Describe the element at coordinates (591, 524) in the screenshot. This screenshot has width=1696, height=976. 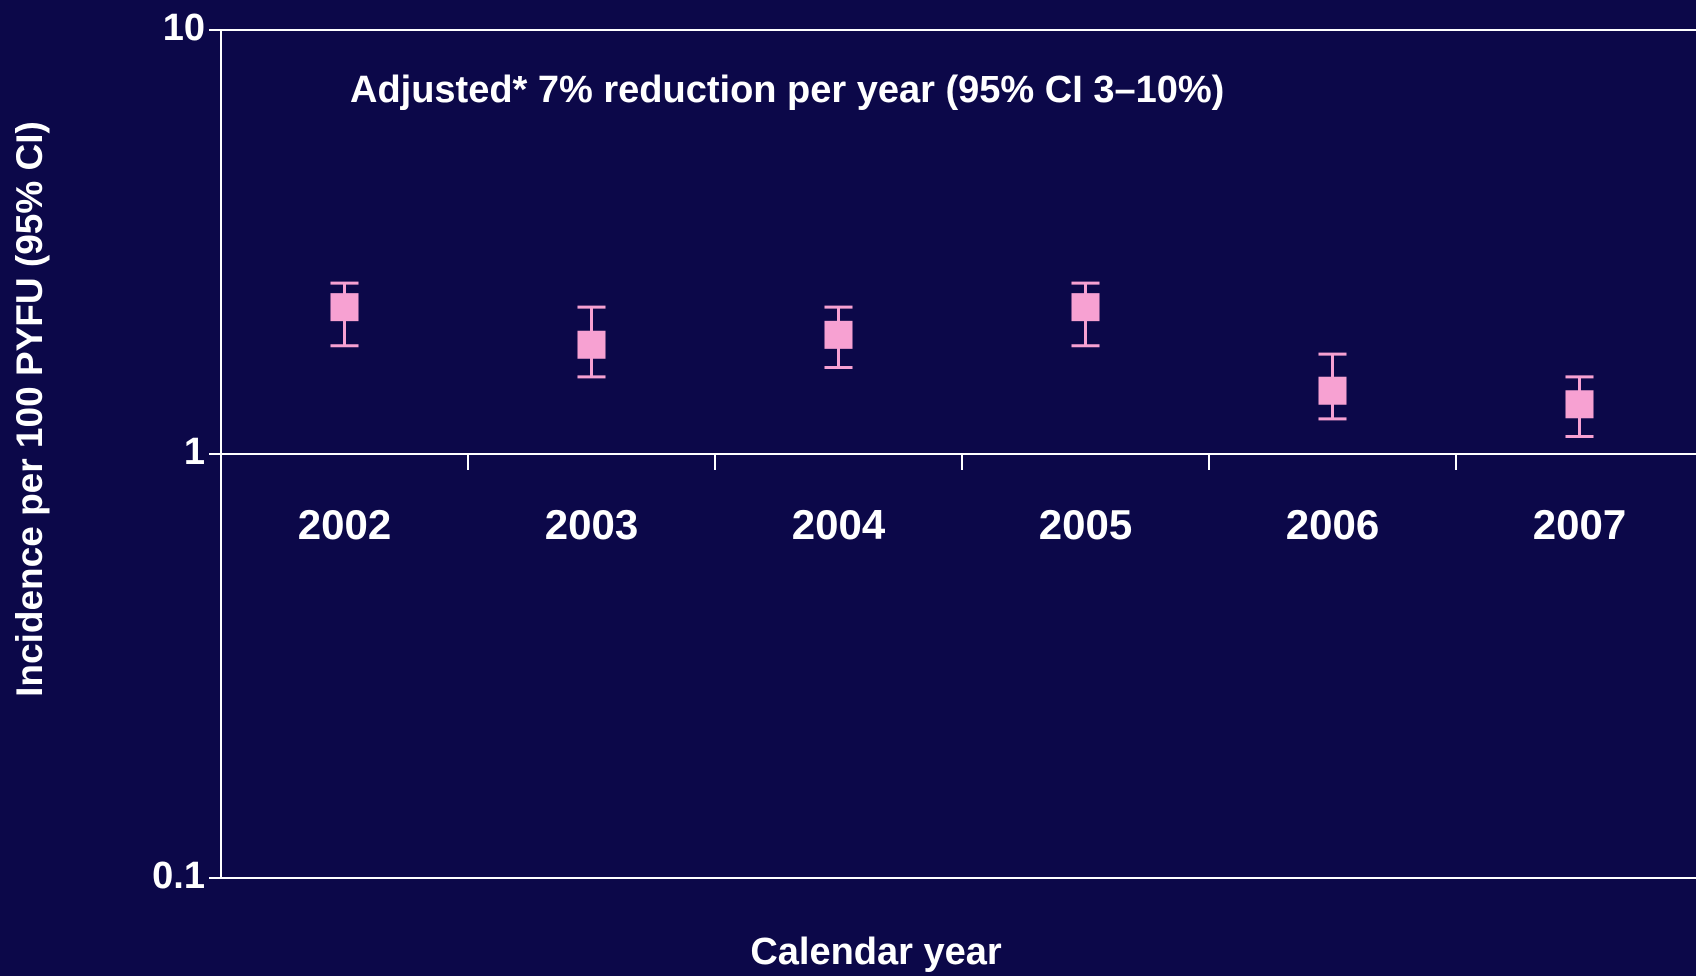
I see `x-tick-label: 2003` at that location.